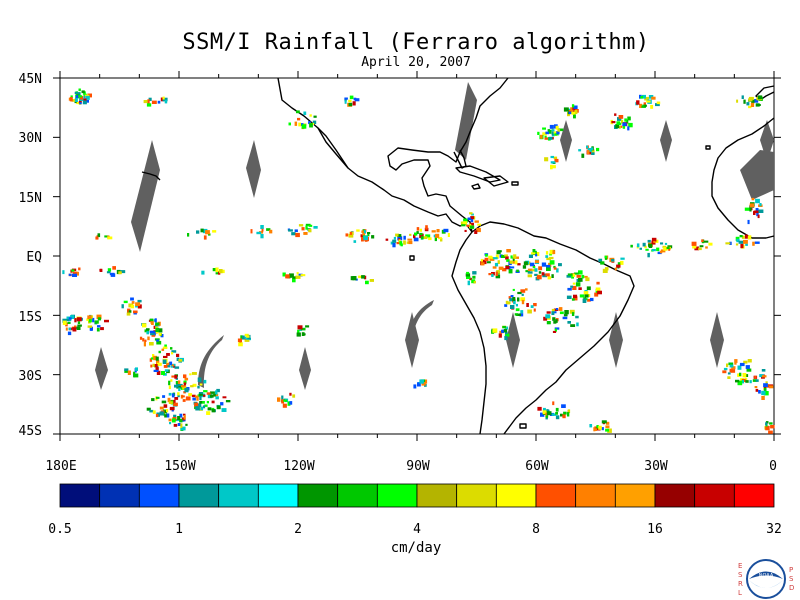 The image size is (800, 600). I want to click on lon-label: 180E, so click(60, 466).